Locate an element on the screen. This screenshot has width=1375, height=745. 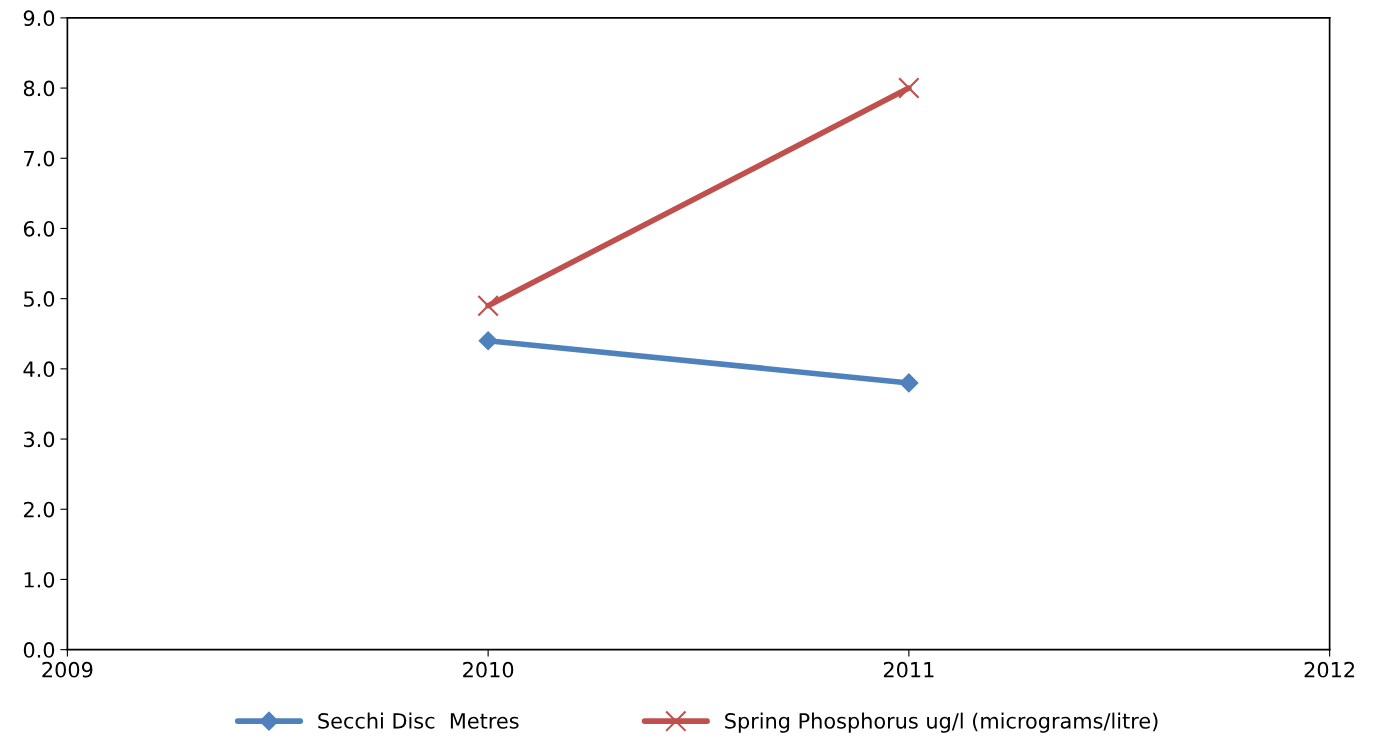
x-tick-label: 2011 is located at coordinates (908, 669).